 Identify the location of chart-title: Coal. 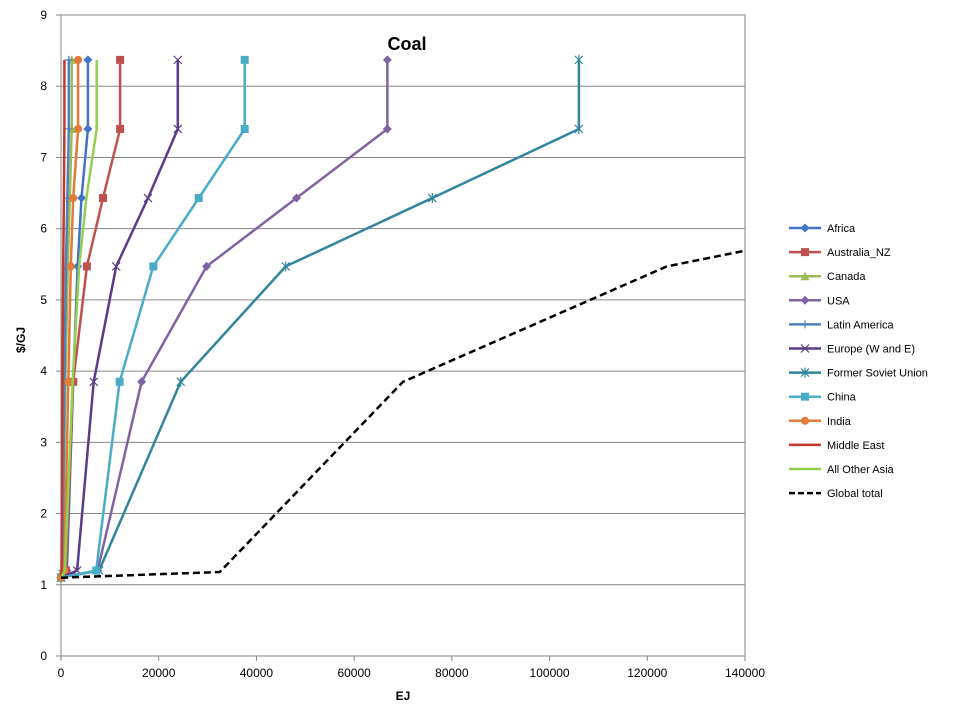
(406, 44).